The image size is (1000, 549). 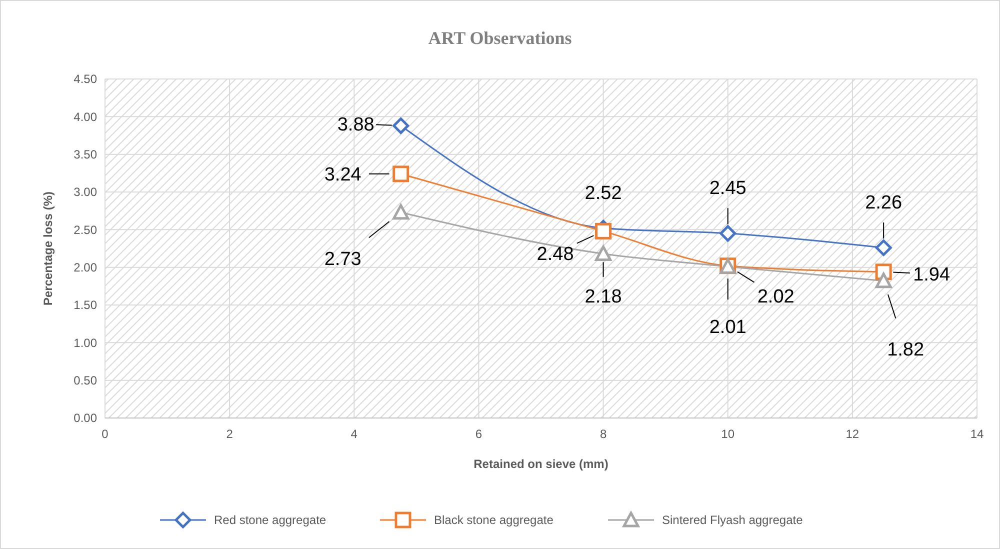 What do you see at coordinates (603, 297) in the screenshot?
I see `data-label: 2.18` at bounding box center [603, 297].